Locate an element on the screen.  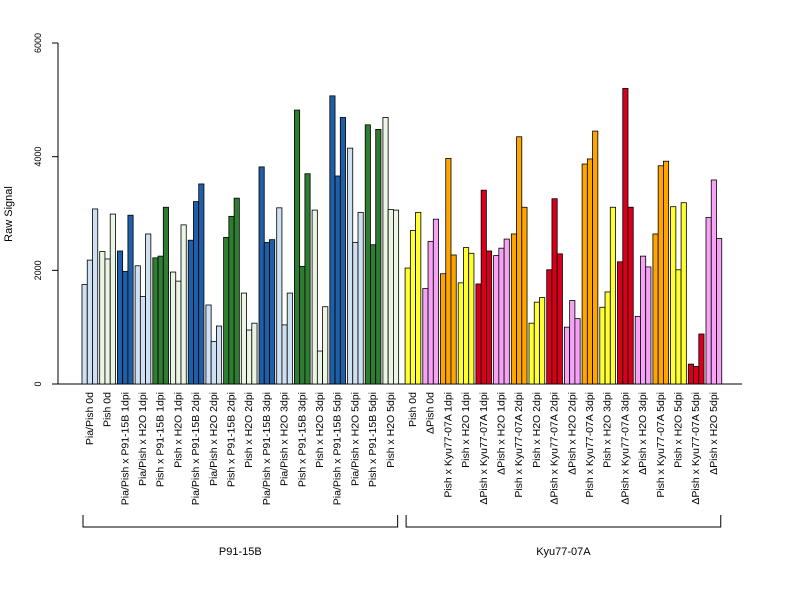
x-tick-label: Pia/Pish x P91-15B 5dpi is located at coordinates (338, 448).